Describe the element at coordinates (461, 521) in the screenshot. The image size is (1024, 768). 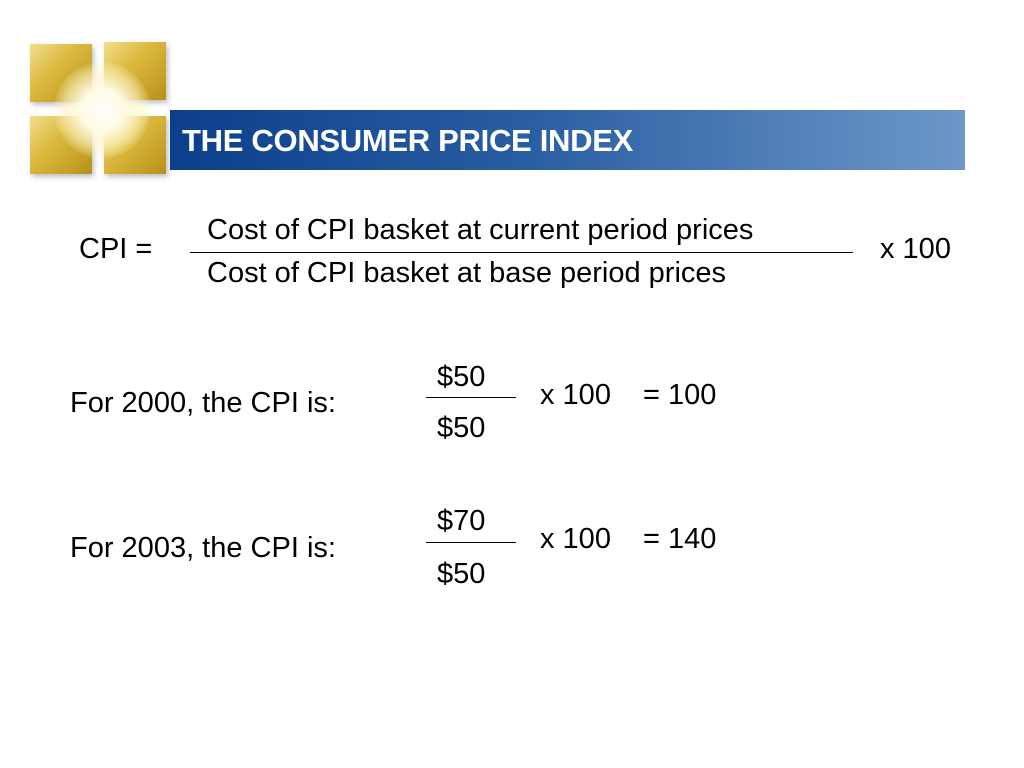
I see `example-numerator: $70` at that location.